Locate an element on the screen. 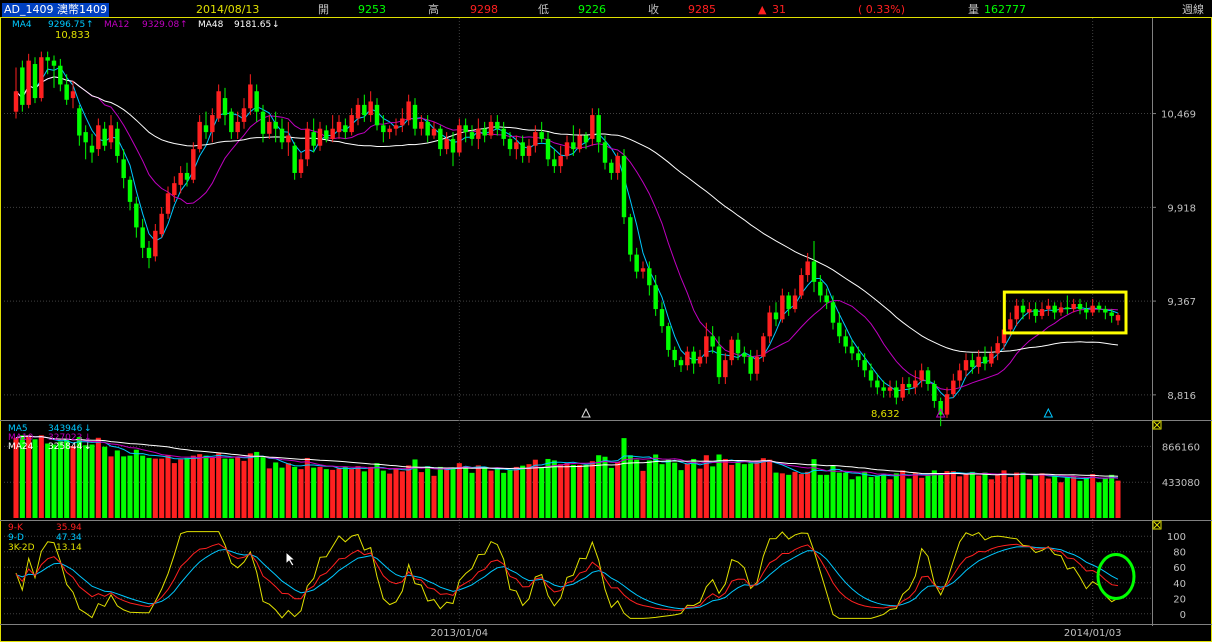 The width and height of the screenshot is (1212, 642). kd-tick-label: 40 is located at coordinates (1179, 584).